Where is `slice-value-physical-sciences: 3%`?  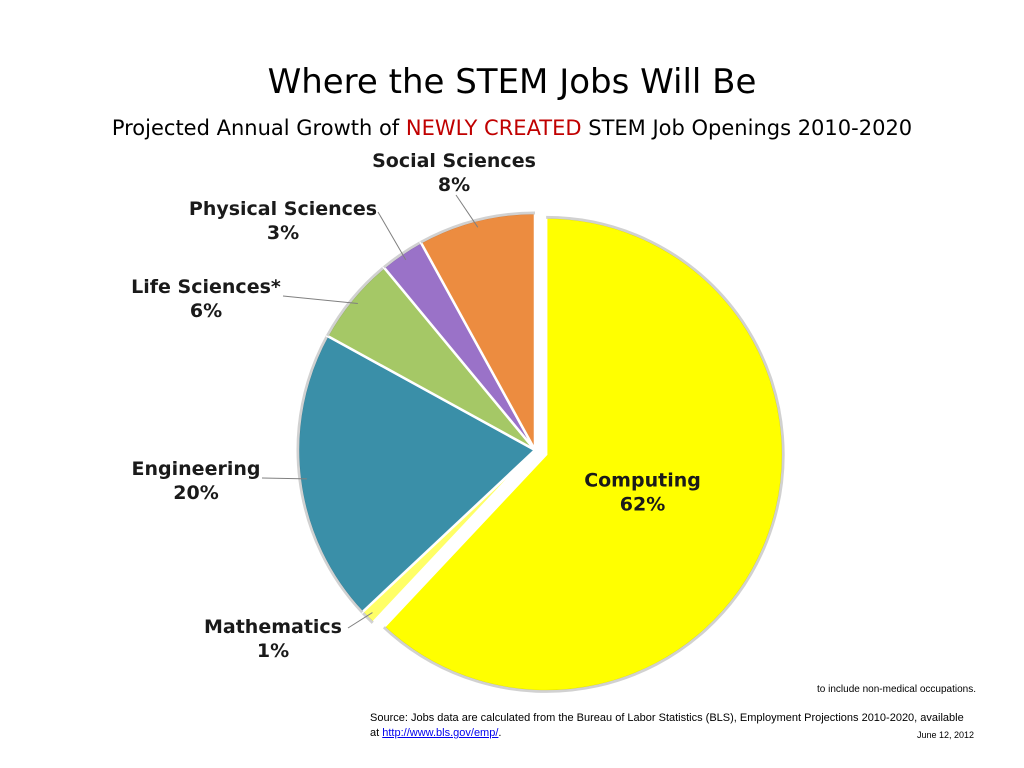 slice-value-physical-sciences: 3% is located at coordinates (283, 233).